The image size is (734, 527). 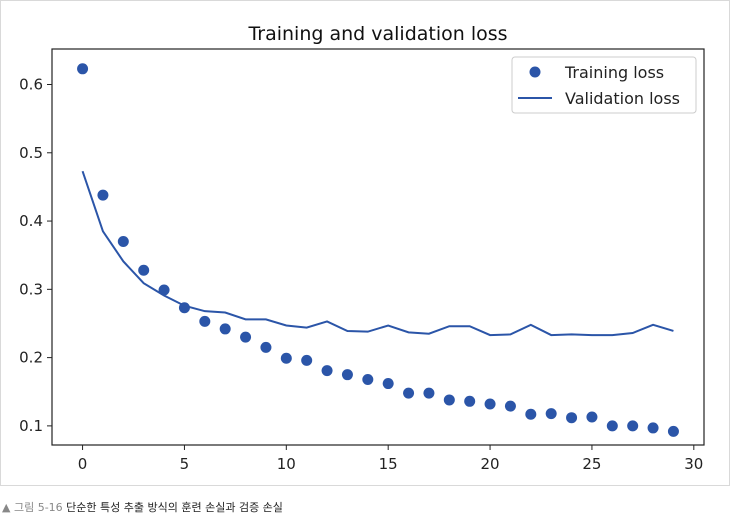 I want to click on x-axis: 0 5 10 15 20 25 30, so click(x=390, y=459).